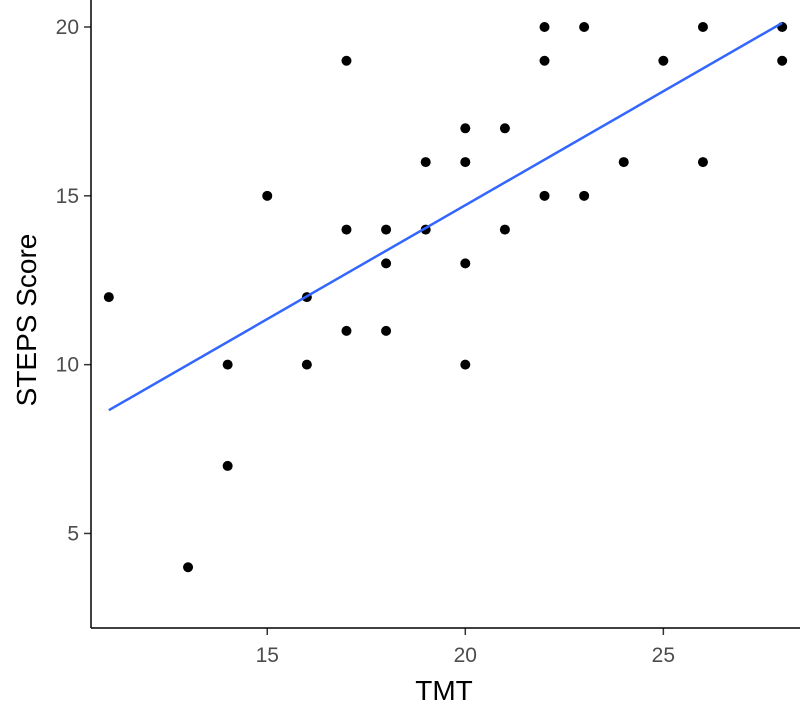  I want to click on y-tick-label: 5, so click(73, 533).